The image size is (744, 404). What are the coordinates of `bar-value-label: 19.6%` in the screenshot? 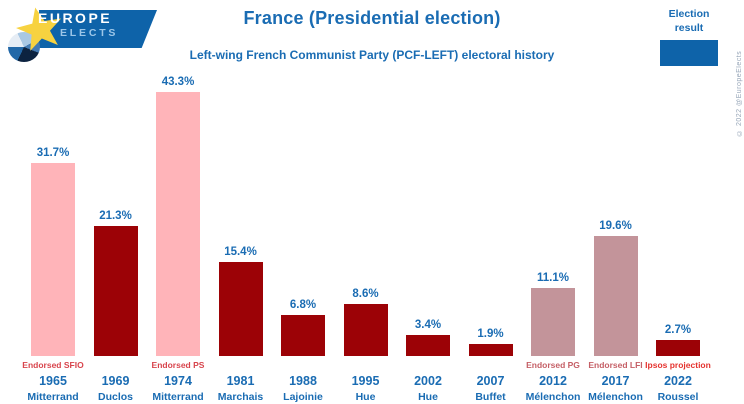 It's located at (615, 226).